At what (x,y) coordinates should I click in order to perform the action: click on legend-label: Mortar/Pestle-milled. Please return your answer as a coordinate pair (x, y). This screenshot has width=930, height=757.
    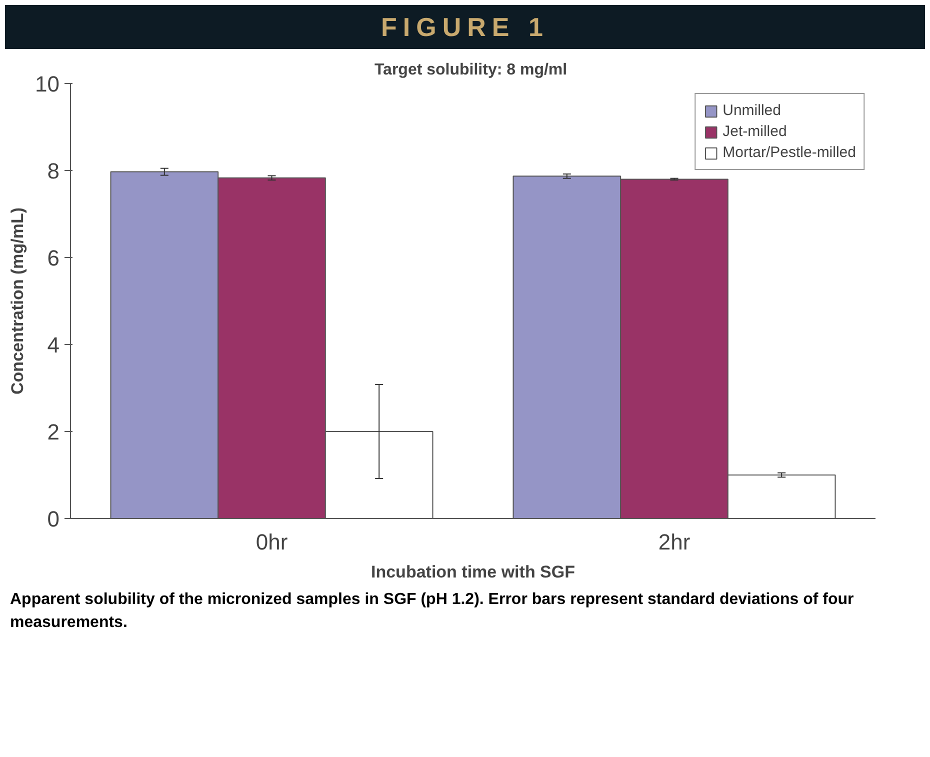
    Looking at the image, I should click on (789, 152).